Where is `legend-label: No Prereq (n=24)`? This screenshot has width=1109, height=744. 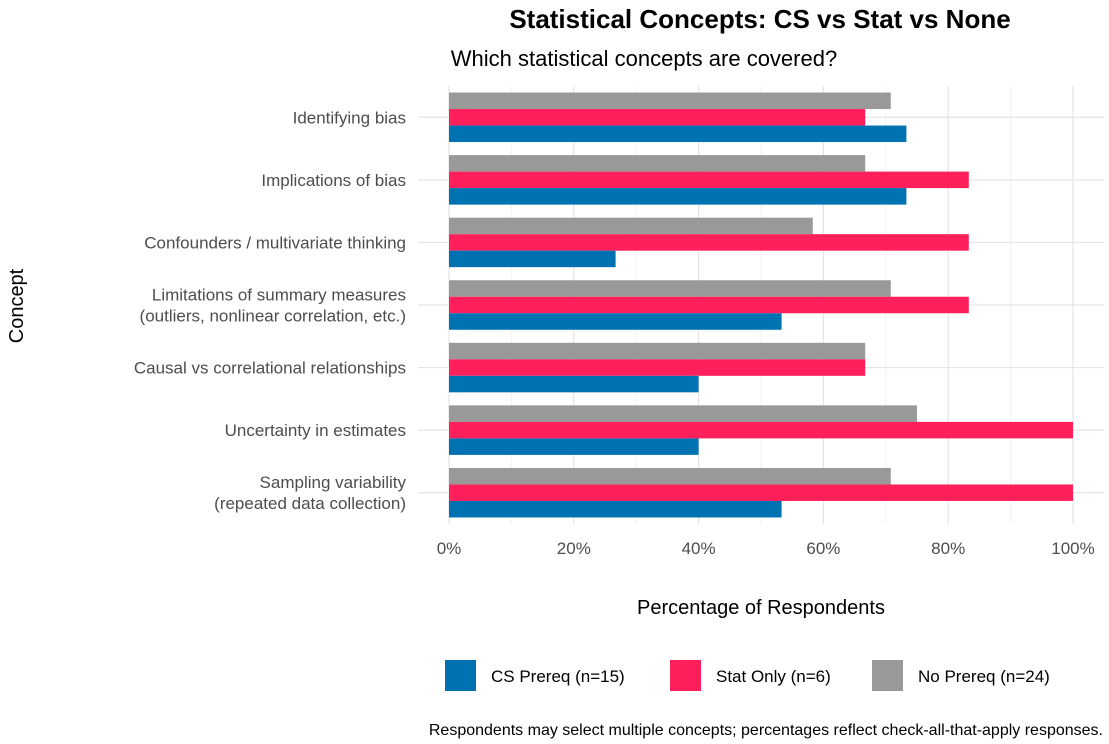
legend-label: No Prereq (n=24) is located at coordinates (984, 676).